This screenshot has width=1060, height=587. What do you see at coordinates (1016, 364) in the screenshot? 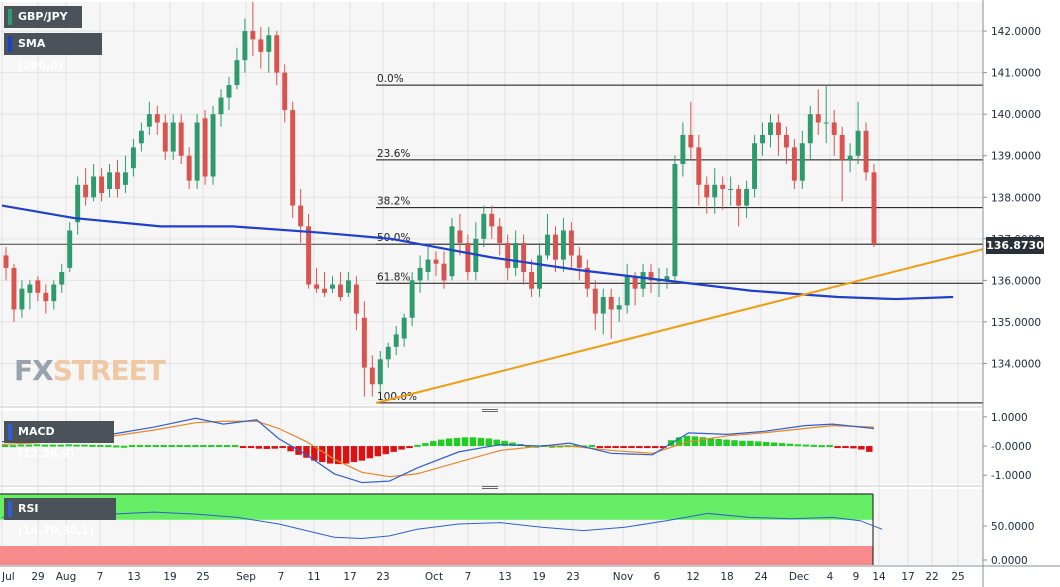
I see `price-tick-label: 134.0000` at bounding box center [1016, 364].